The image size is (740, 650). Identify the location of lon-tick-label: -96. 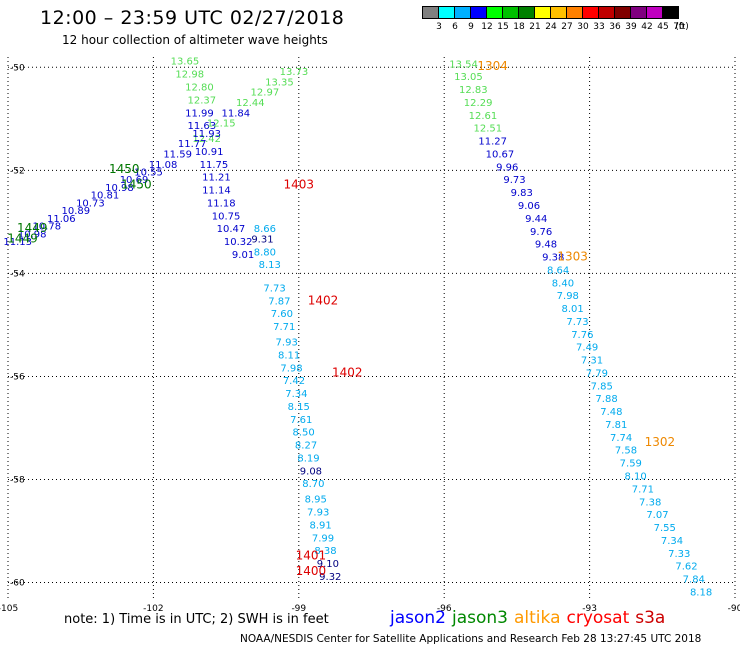
(444, 609).